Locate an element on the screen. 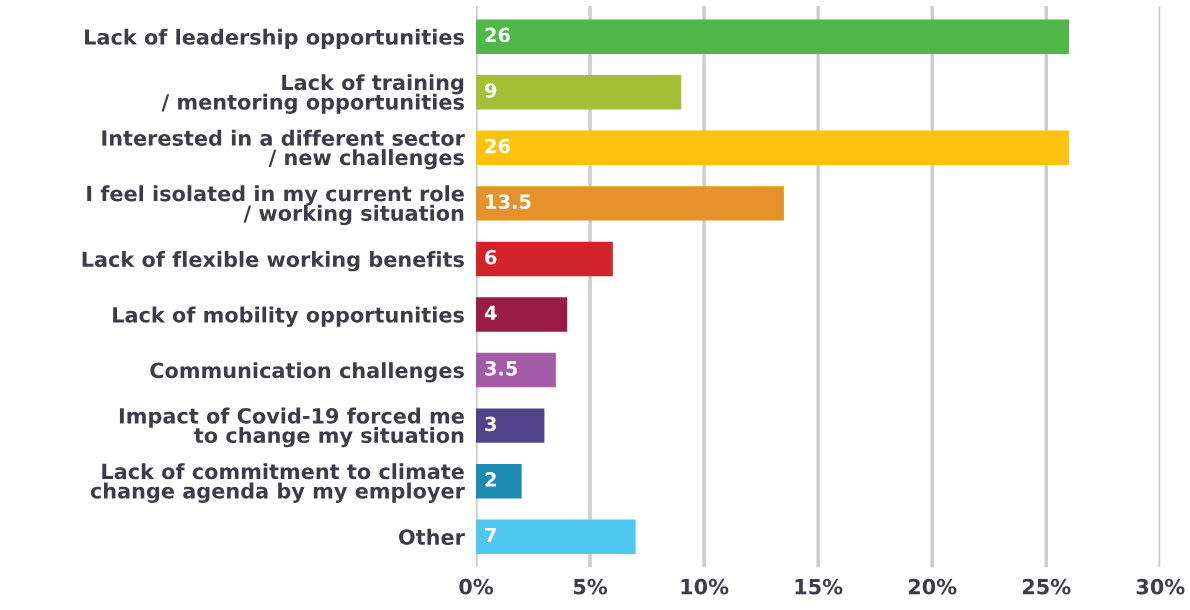 The width and height of the screenshot is (1190, 610). data-label: 9 is located at coordinates (490, 90).